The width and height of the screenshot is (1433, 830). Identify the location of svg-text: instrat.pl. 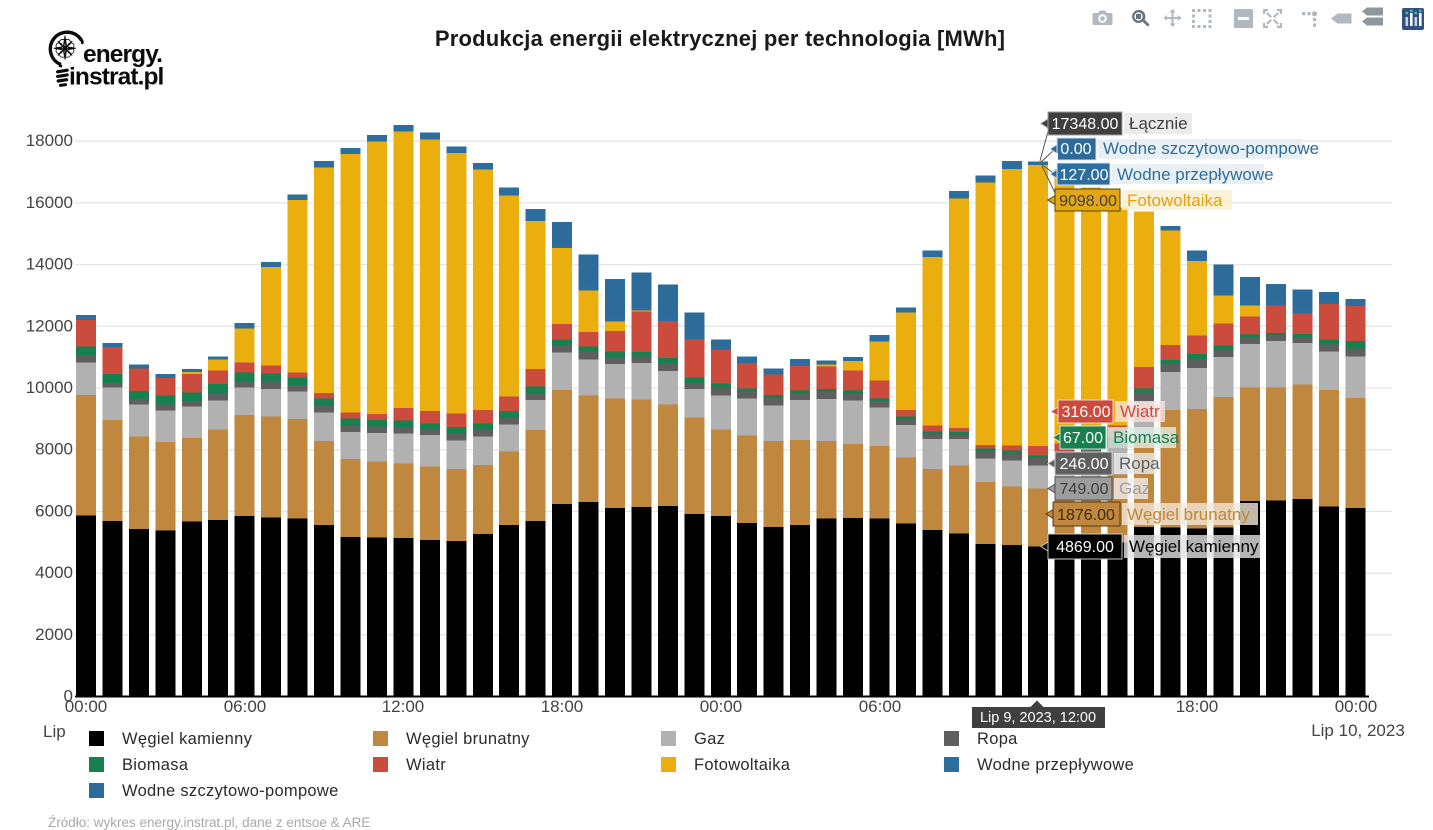
(116, 77).